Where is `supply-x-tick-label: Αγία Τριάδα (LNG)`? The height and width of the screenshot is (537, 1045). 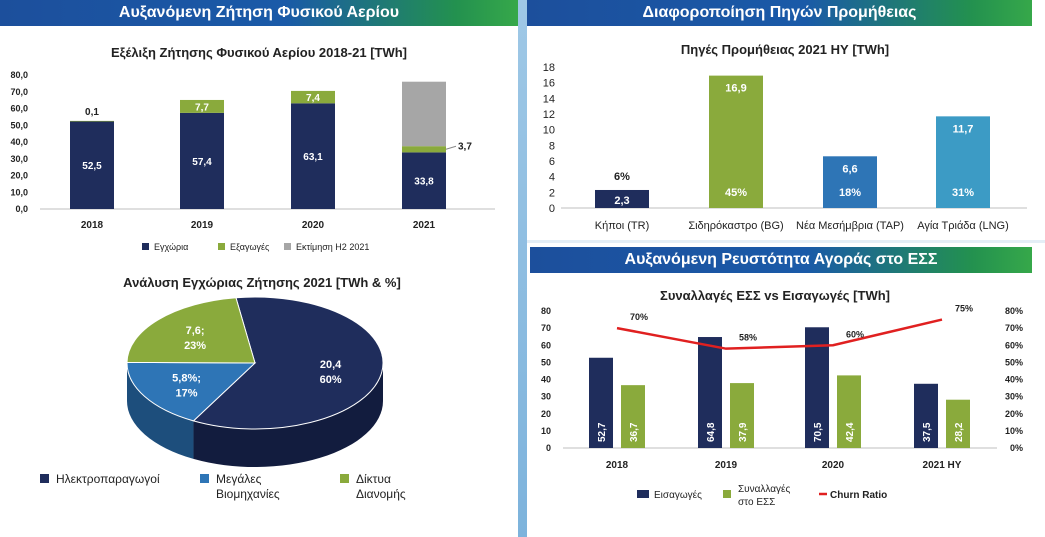 supply-x-tick-label: Αγία Τριάδα (LNG) is located at coordinates (963, 226).